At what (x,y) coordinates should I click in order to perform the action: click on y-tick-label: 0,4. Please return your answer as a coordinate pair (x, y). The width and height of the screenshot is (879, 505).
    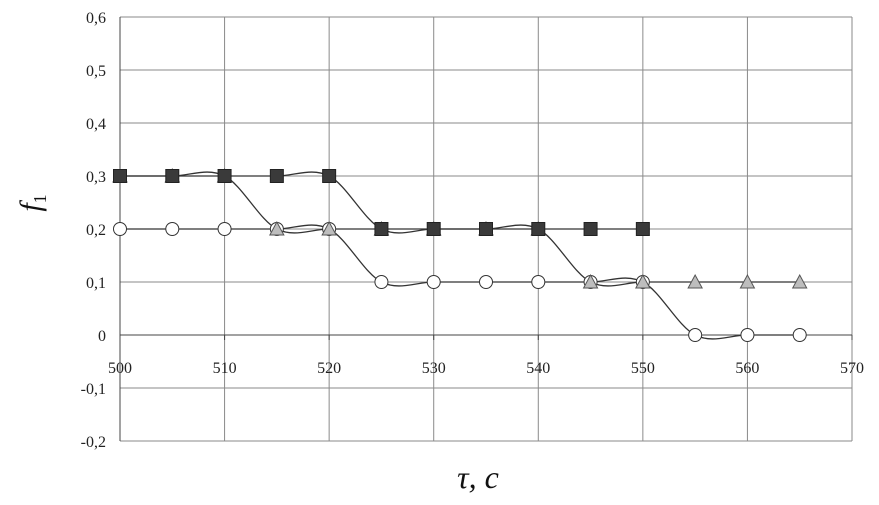
    Looking at the image, I should click on (96, 124).